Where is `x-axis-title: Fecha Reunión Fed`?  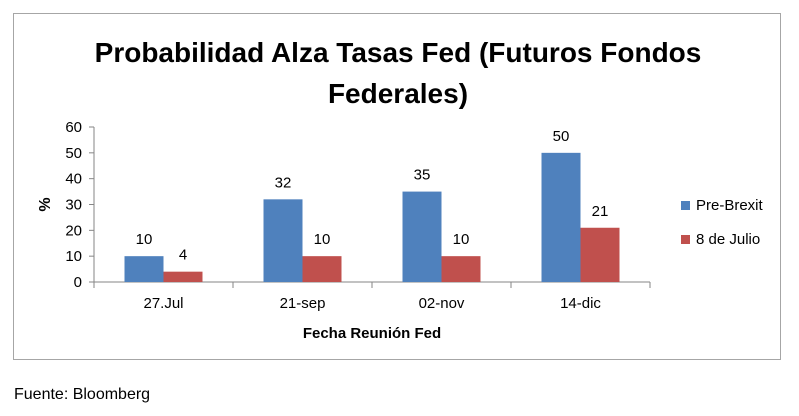
x-axis-title: Fecha Reunión Fed is located at coordinates (372, 333).